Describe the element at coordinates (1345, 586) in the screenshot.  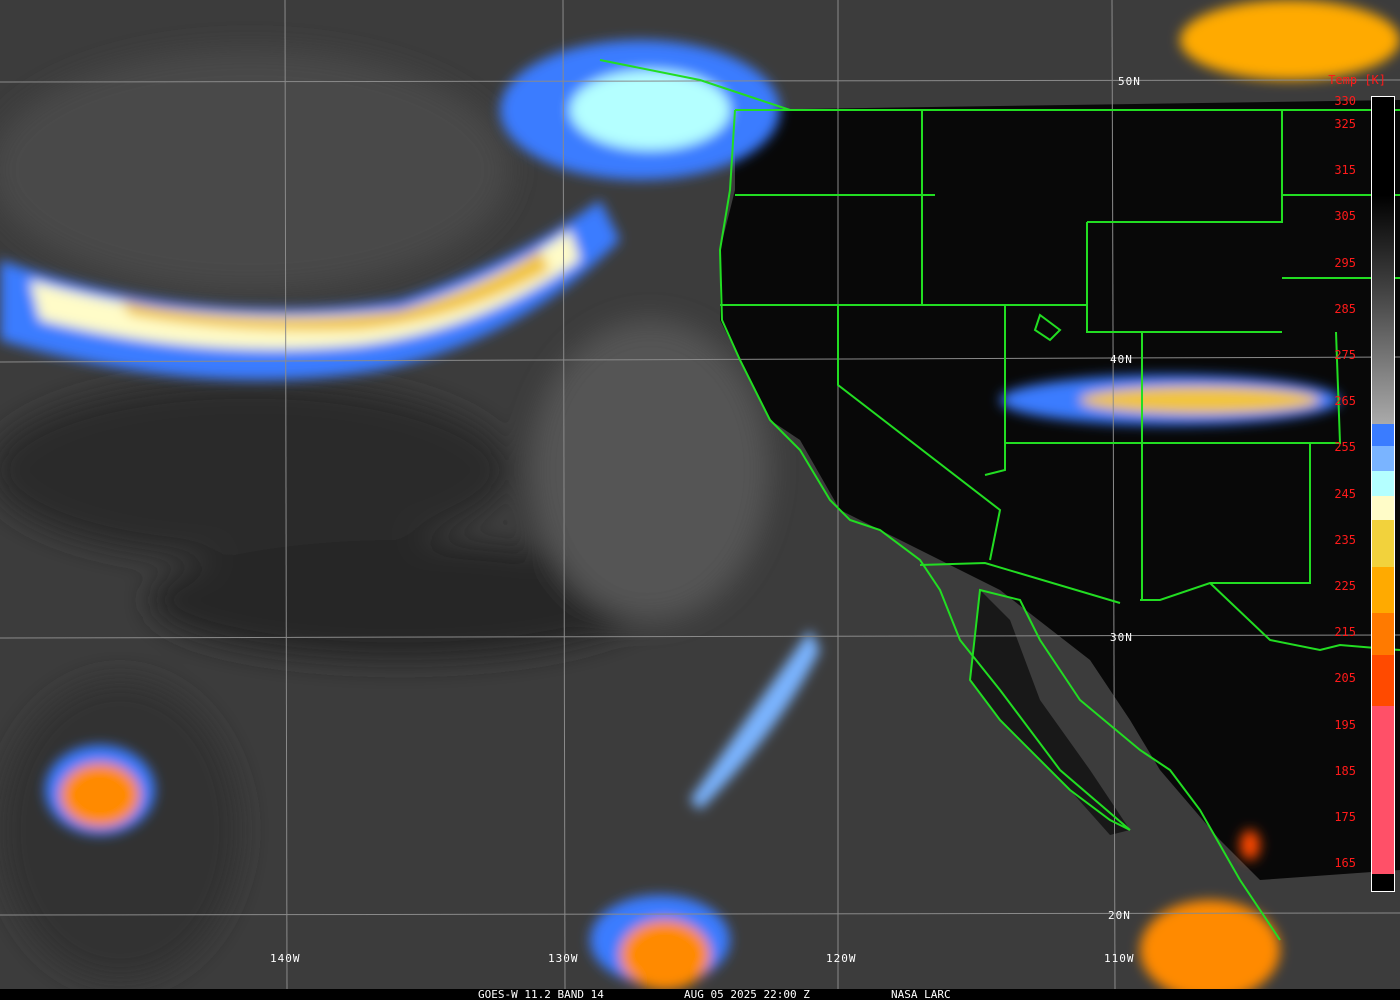
I see `colorbar-tick-label: 225` at that location.